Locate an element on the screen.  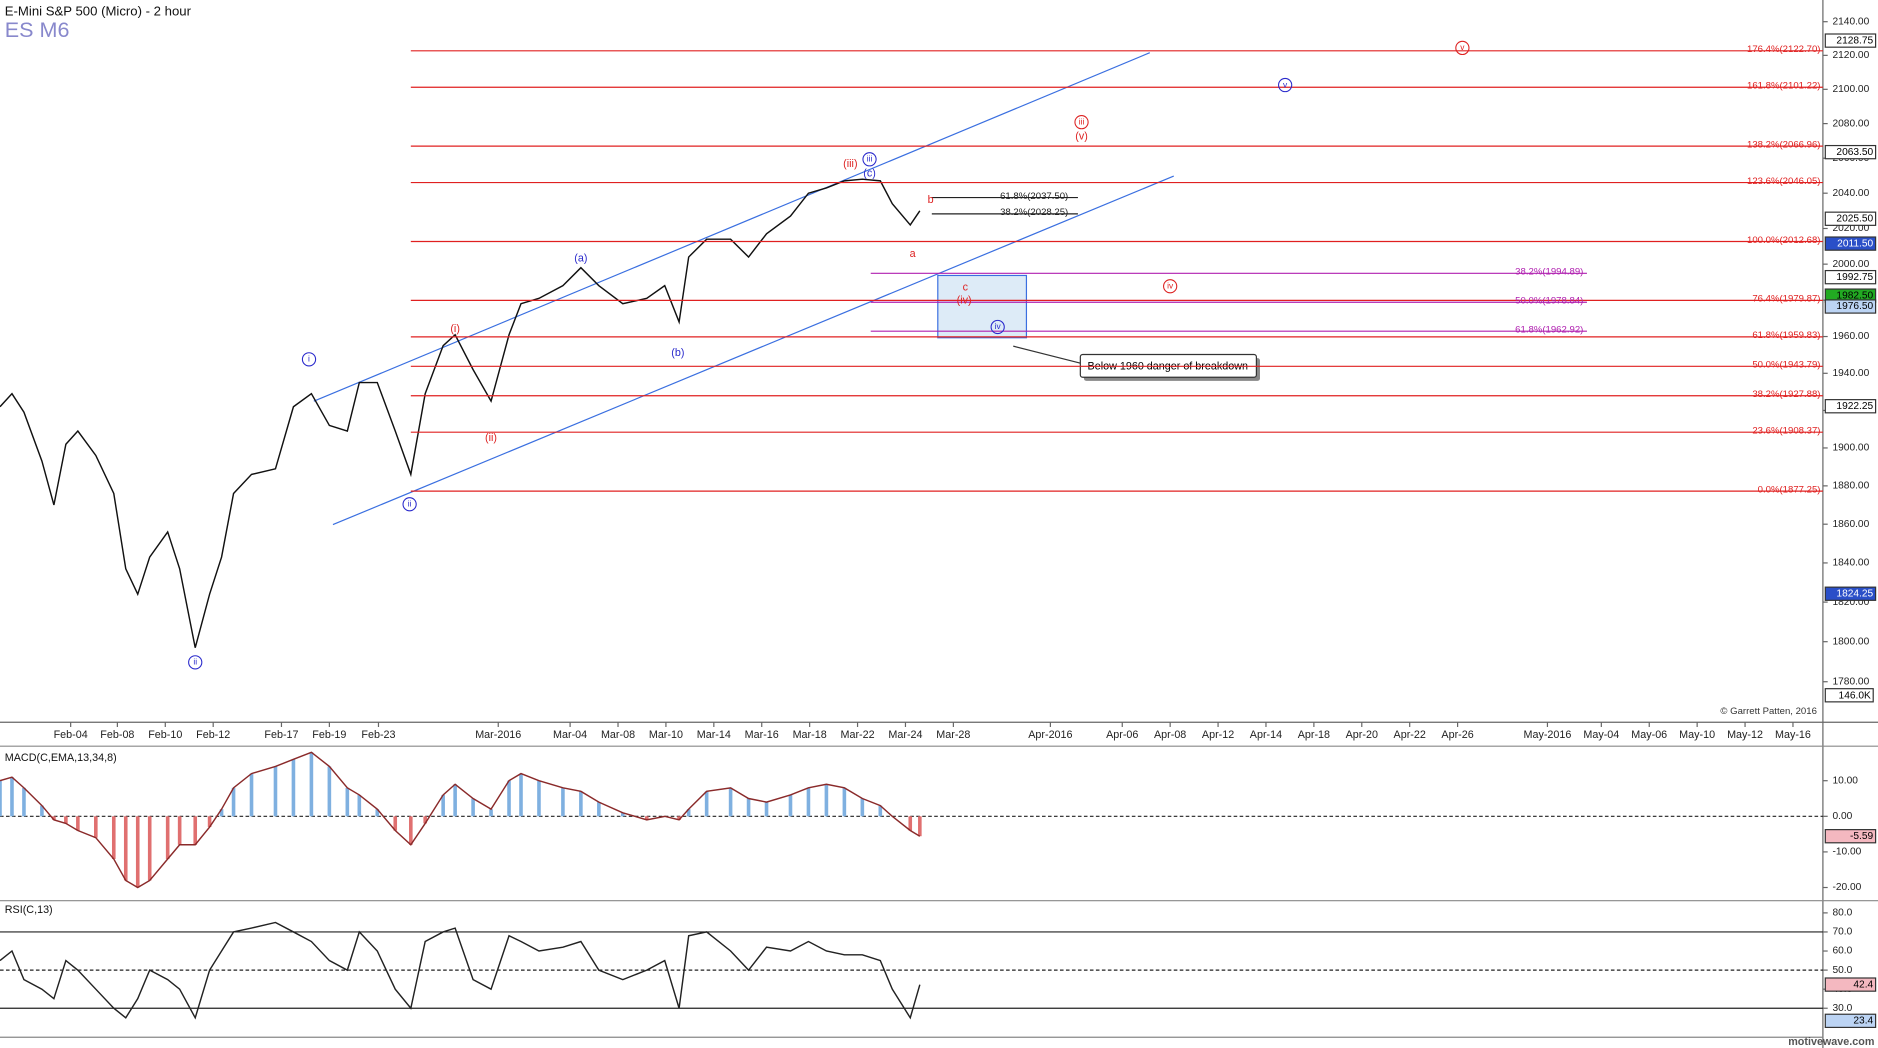
fib-label: 100.0%(2012.68) is located at coordinates (1783, 240).